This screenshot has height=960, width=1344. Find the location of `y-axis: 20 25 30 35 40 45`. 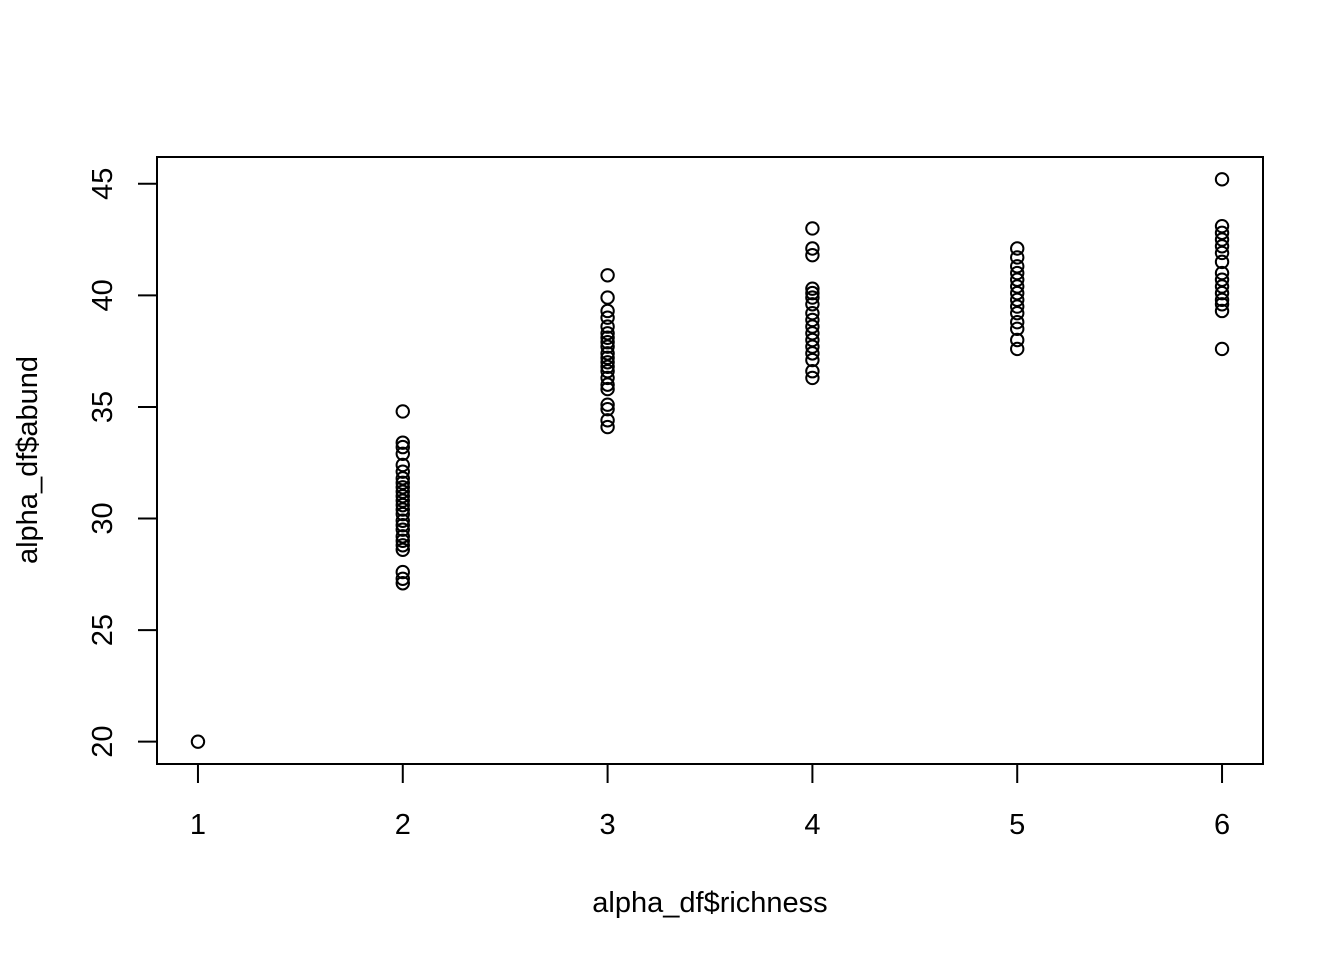

y-axis: 20 25 30 35 40 45 is located at coordinates (122, 463).